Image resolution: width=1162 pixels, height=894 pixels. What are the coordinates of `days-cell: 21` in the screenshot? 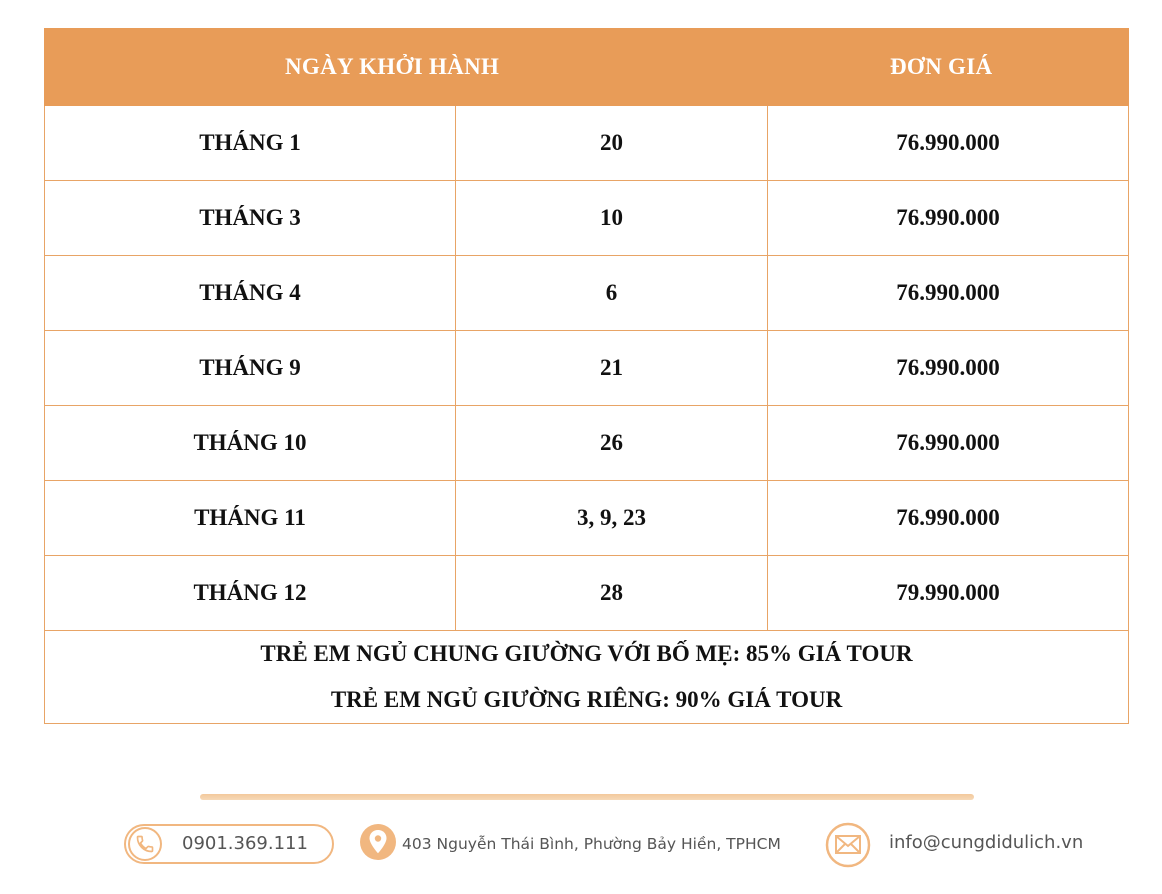 It's located at (611, 368).